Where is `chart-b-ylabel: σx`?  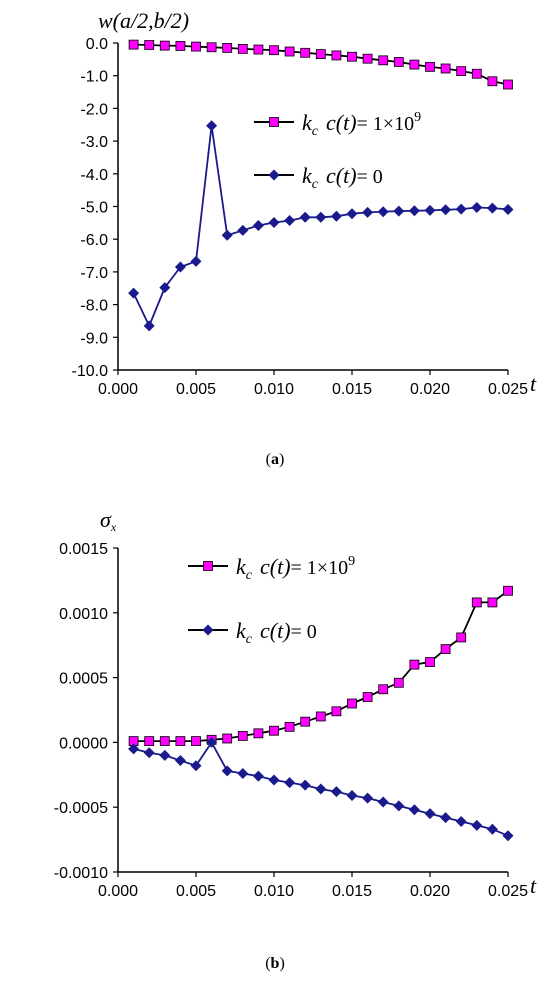 chart-b-ylabel: σx is located at coordinates (108, 520).